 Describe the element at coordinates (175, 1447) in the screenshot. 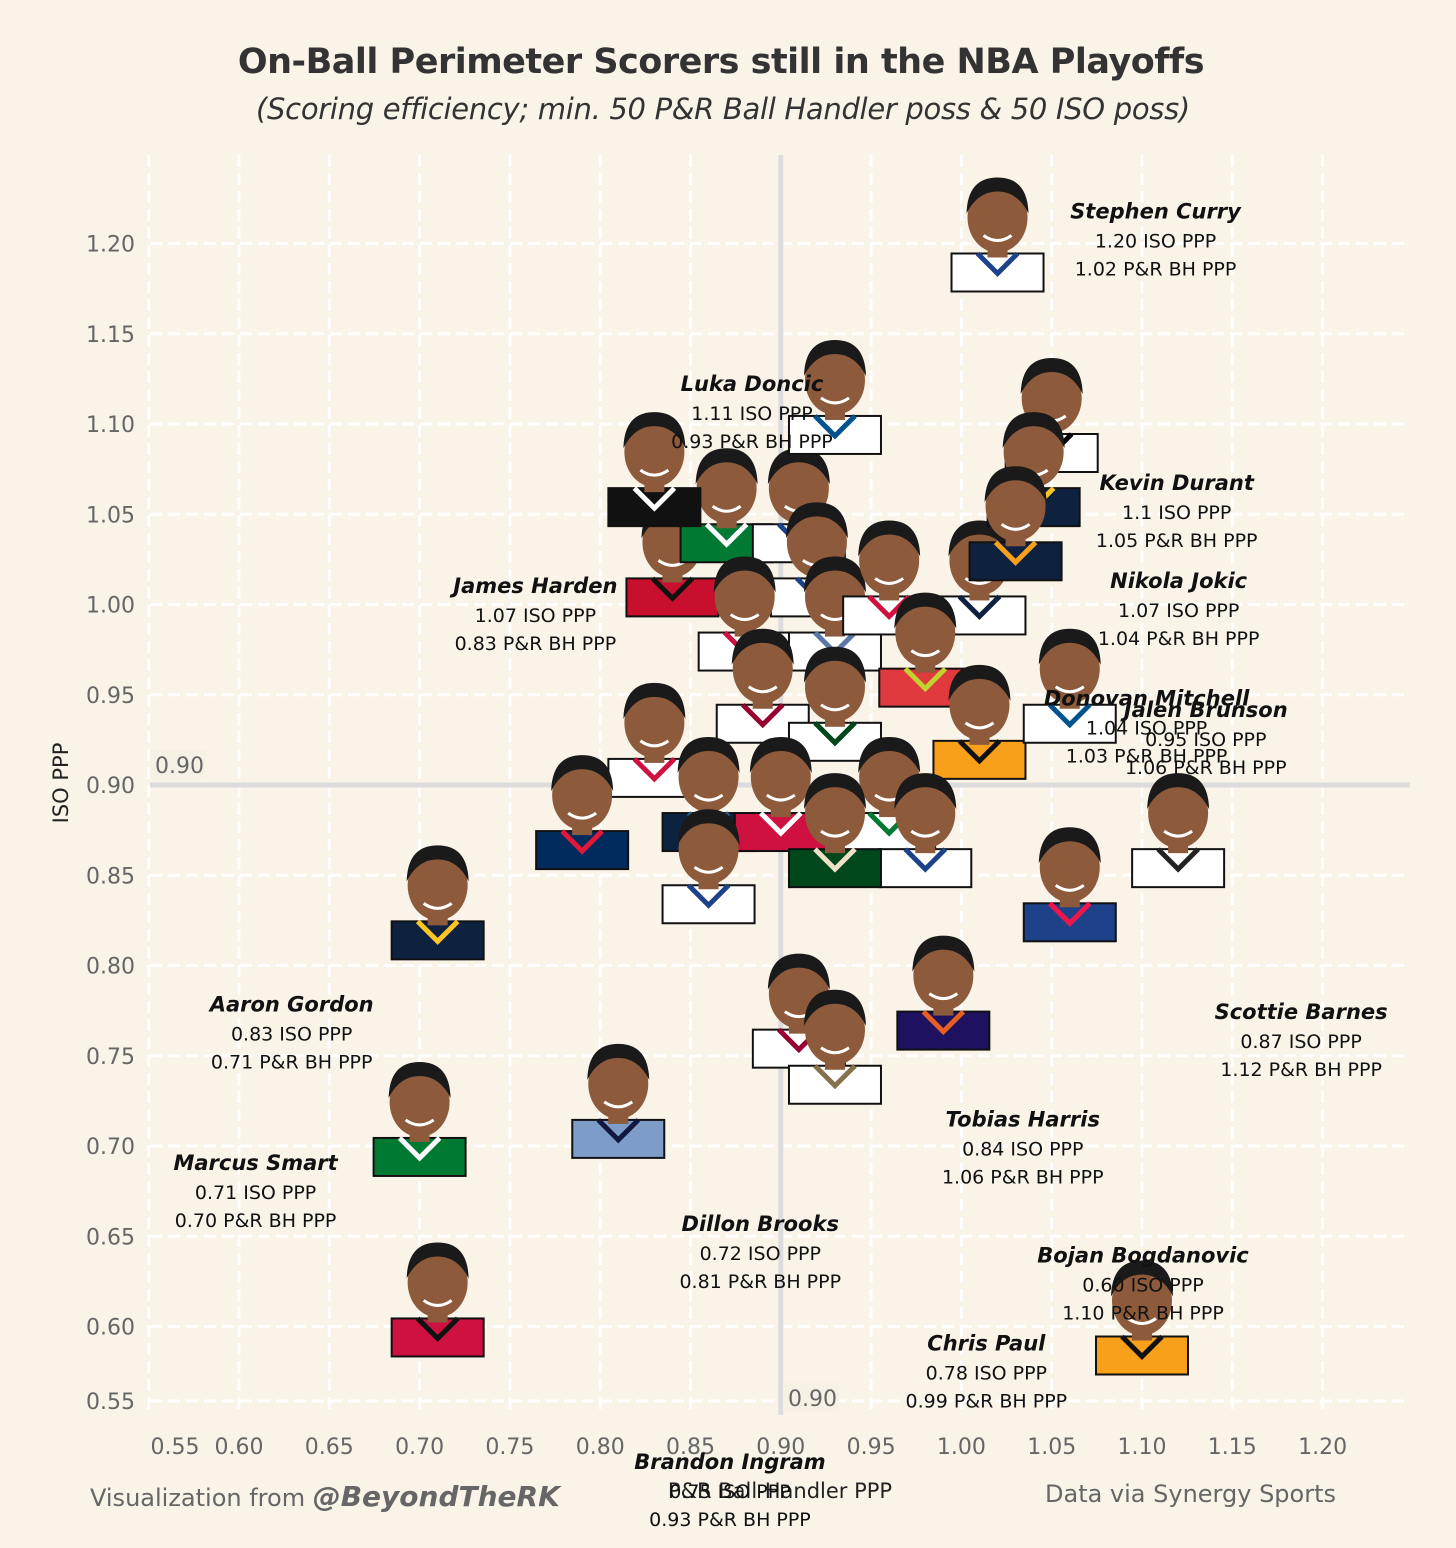

I see `x-tick-label: 0.55` at that location.